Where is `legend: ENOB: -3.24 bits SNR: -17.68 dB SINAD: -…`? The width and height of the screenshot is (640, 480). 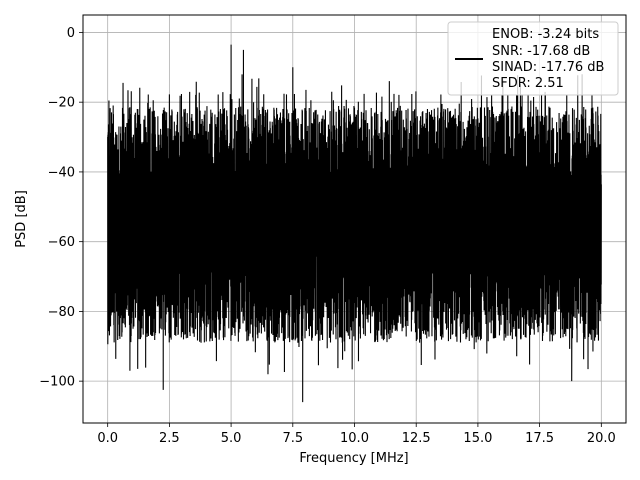
legend: ENOB: -3.24 bits SNR: -17.68 dB SINAD: -… is located at coordinates (533, 58).